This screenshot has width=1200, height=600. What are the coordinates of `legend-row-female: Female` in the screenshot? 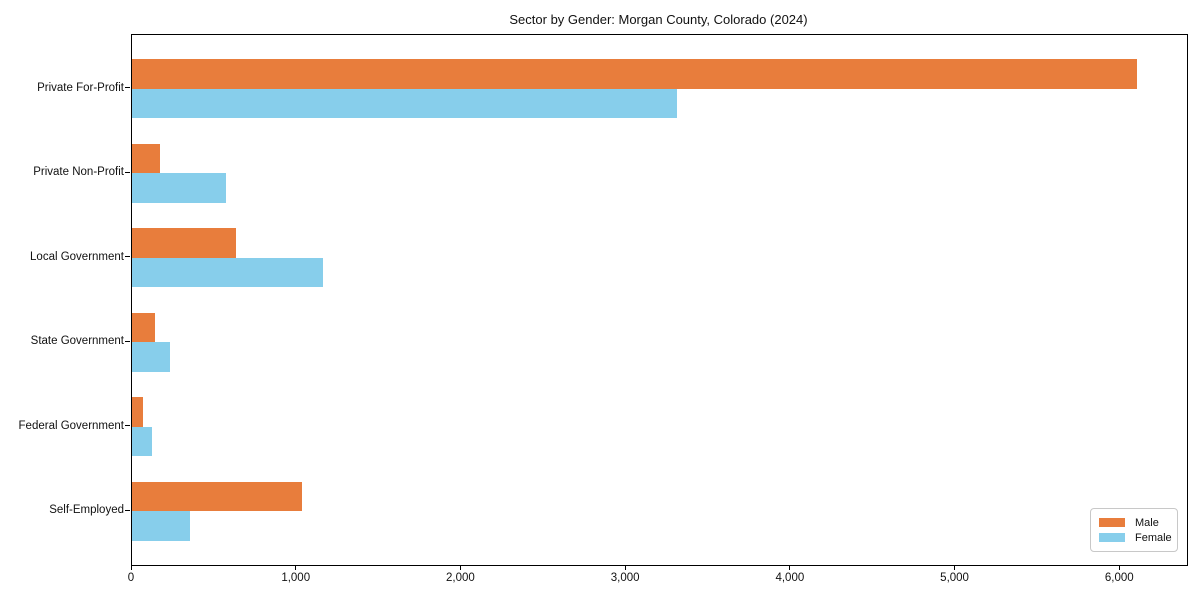 It's located at (1135, 537).